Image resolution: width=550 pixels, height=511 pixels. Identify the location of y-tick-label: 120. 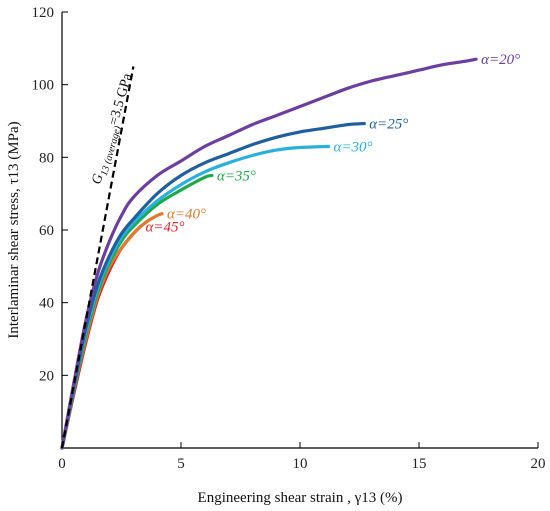
(43, 13).